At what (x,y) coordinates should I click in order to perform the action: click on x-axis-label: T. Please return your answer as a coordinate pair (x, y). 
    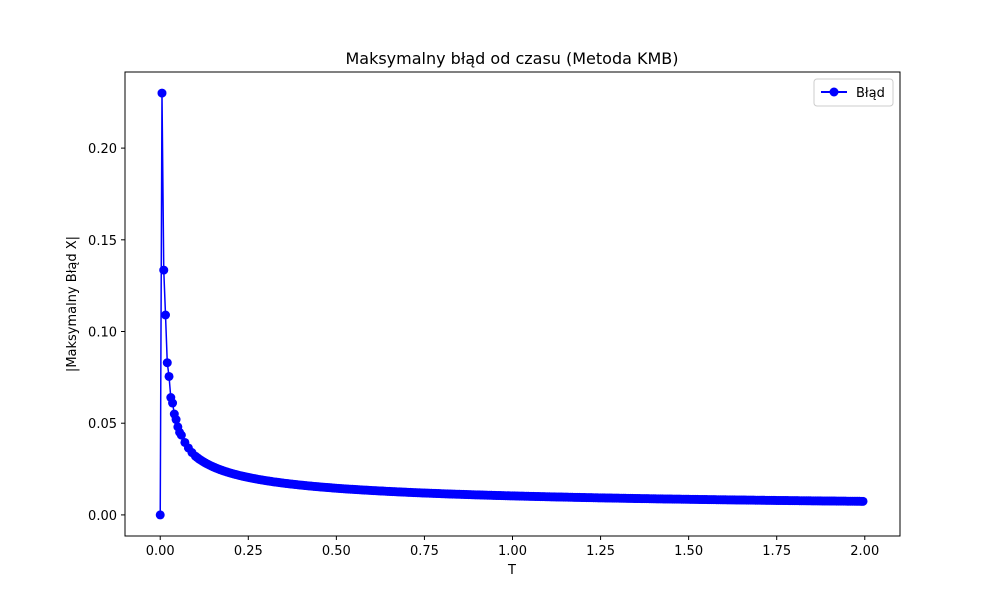
    Looking at the image, I should click on (511, 570).